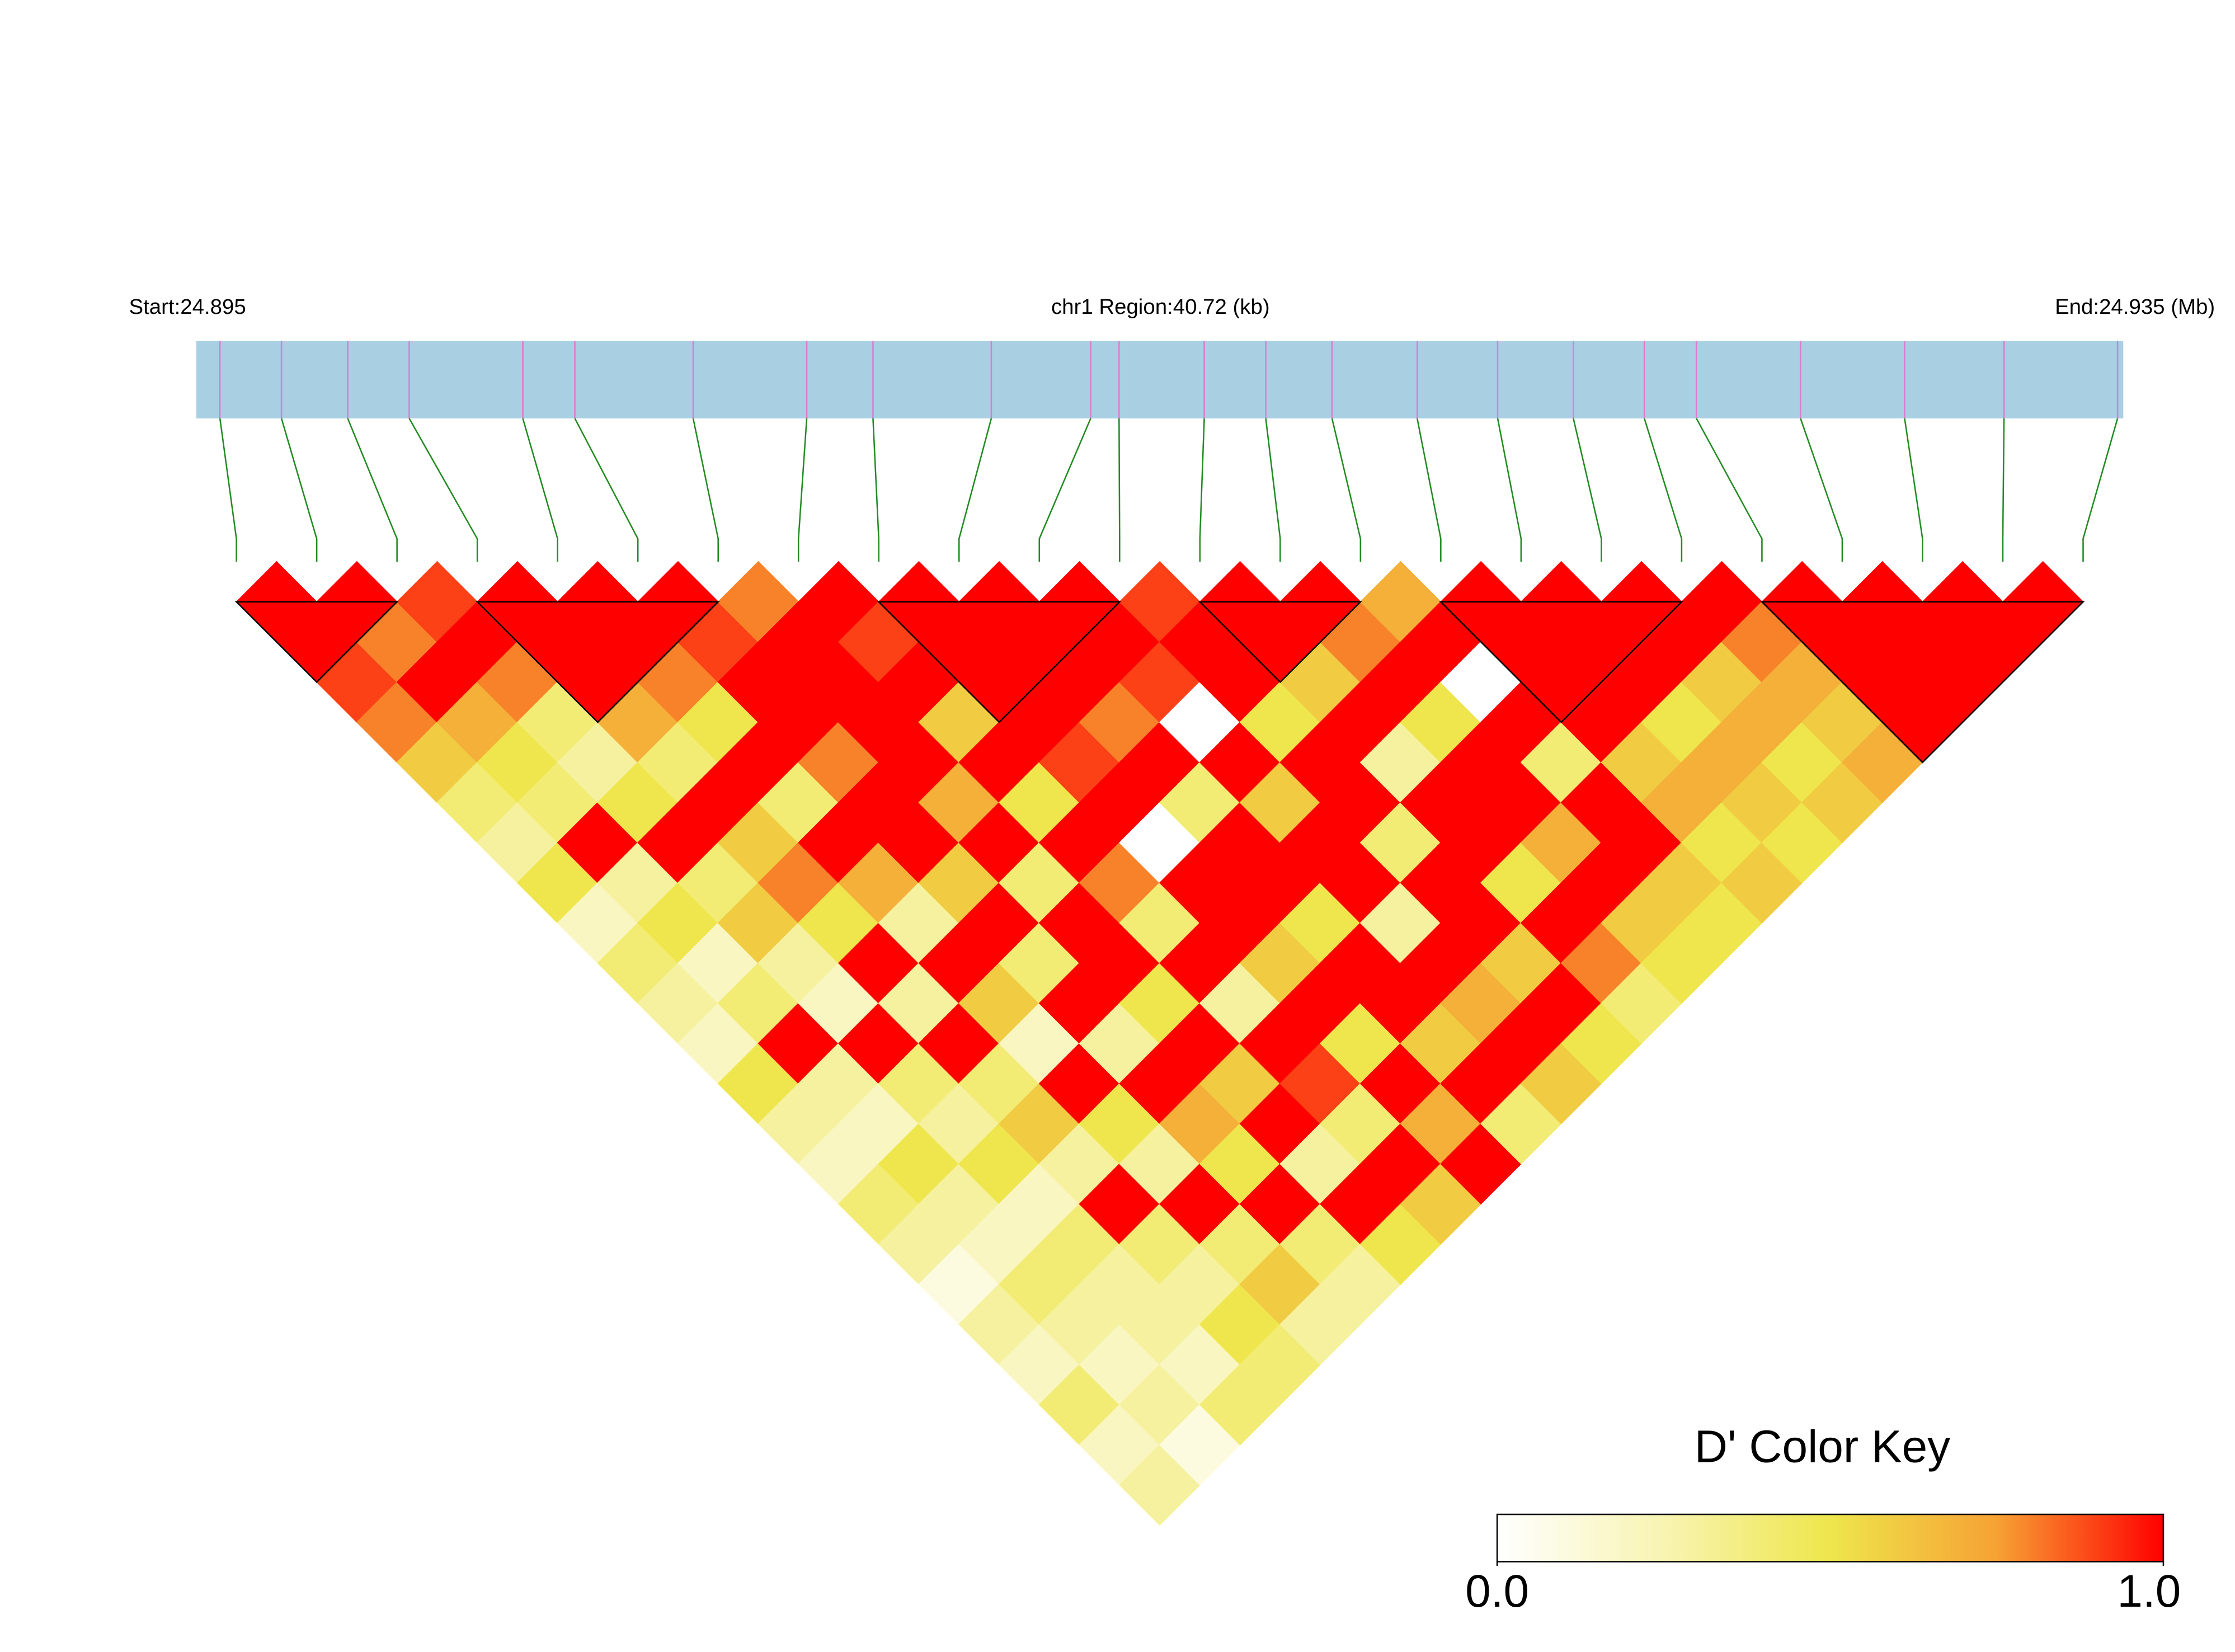 The image size is (2235, 1652). Describe the element at coordinates (1160, 307) in the screenshot. I see `region-label: chr1 Region:40.72 (kb)` at that location.